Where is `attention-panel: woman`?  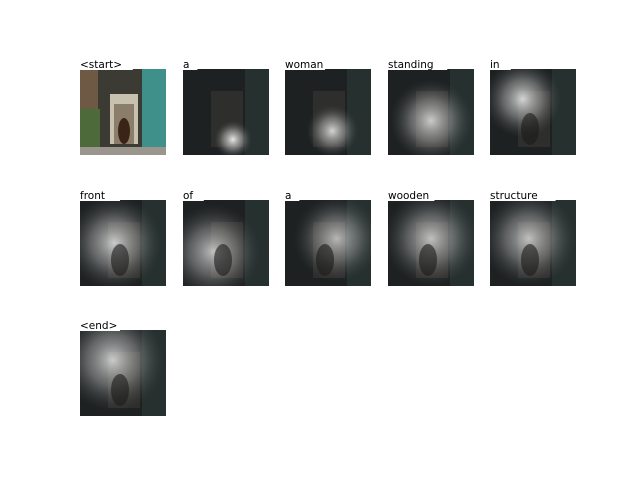
attention-panel: woman is located at coordinates (328, 106).